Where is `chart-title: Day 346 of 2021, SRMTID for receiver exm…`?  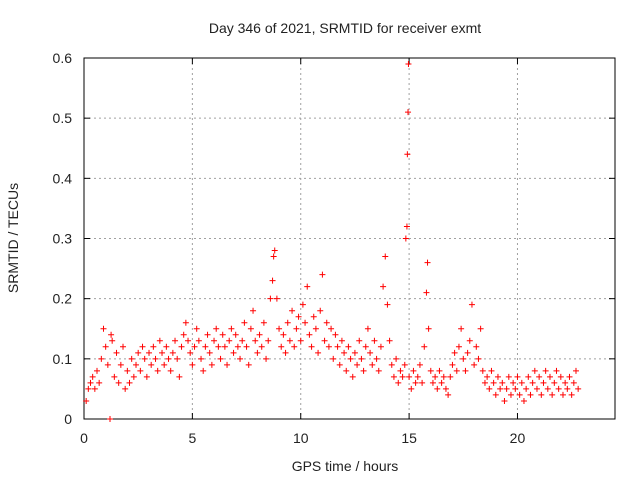 chart-title: Day 346 of 2021, SRMTID for receiver exm… is located at coordinates (345, 28).